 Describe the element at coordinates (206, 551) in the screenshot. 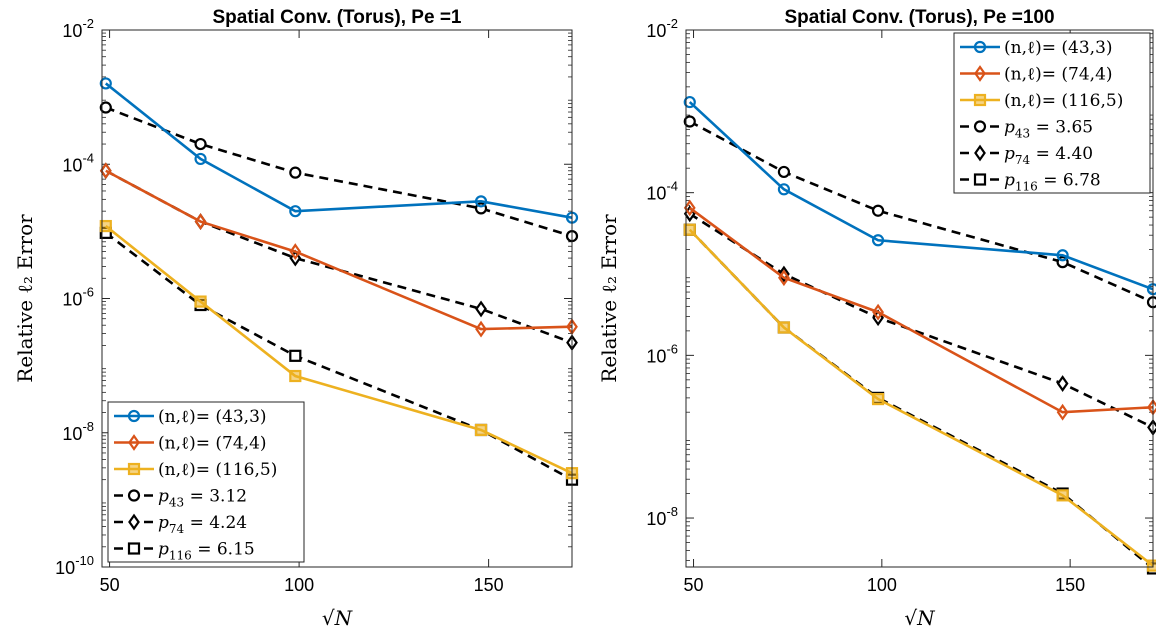

I see `legend-label: p116 = 6.15` at that location.